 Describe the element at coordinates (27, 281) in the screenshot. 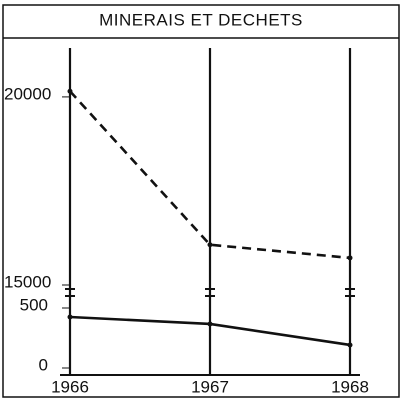

I see `y2-tick-label: 15000` at that location.